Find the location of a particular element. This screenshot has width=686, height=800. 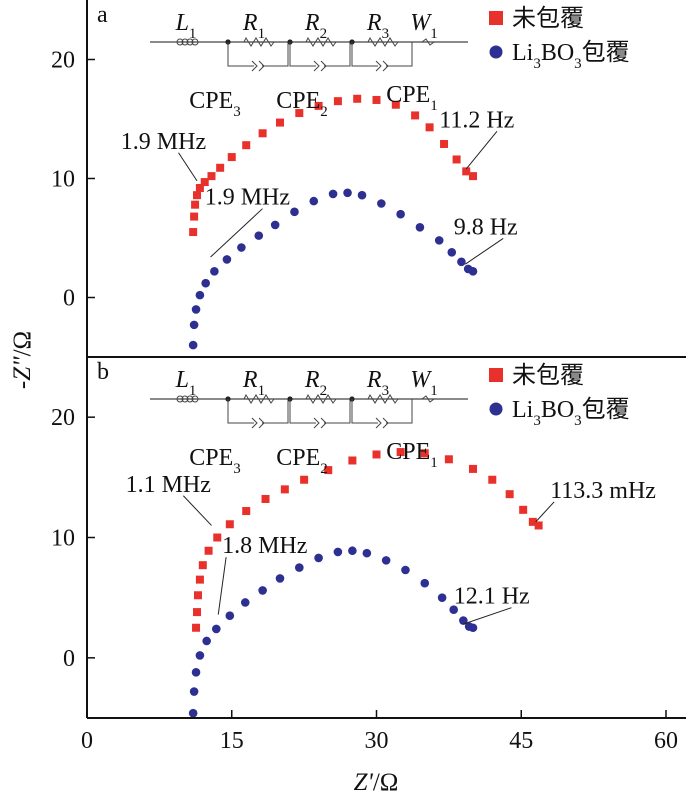

frequency-annotation: 11.2 Hz is located at coordinates (476, 138).